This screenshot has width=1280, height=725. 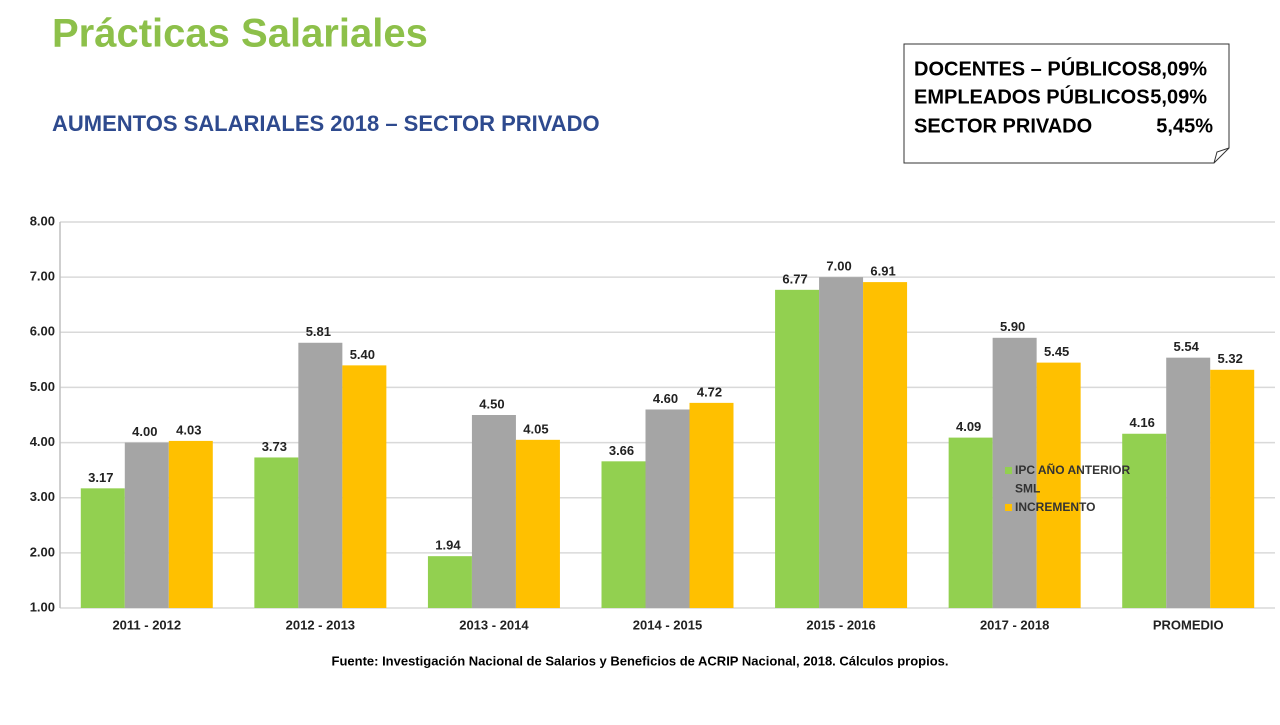 What do you see at coordinates (1055, 507) in the screenshot?
I see `legend-label: INCREMENTO` at bounding box center [1055, 507].